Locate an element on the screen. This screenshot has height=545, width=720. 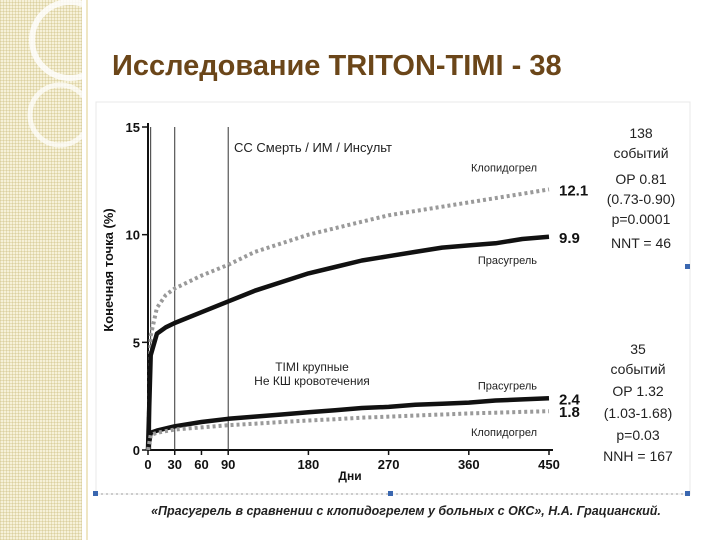
stats-bottom-line: ОР 1.32 is located at coordinates (638, 391).